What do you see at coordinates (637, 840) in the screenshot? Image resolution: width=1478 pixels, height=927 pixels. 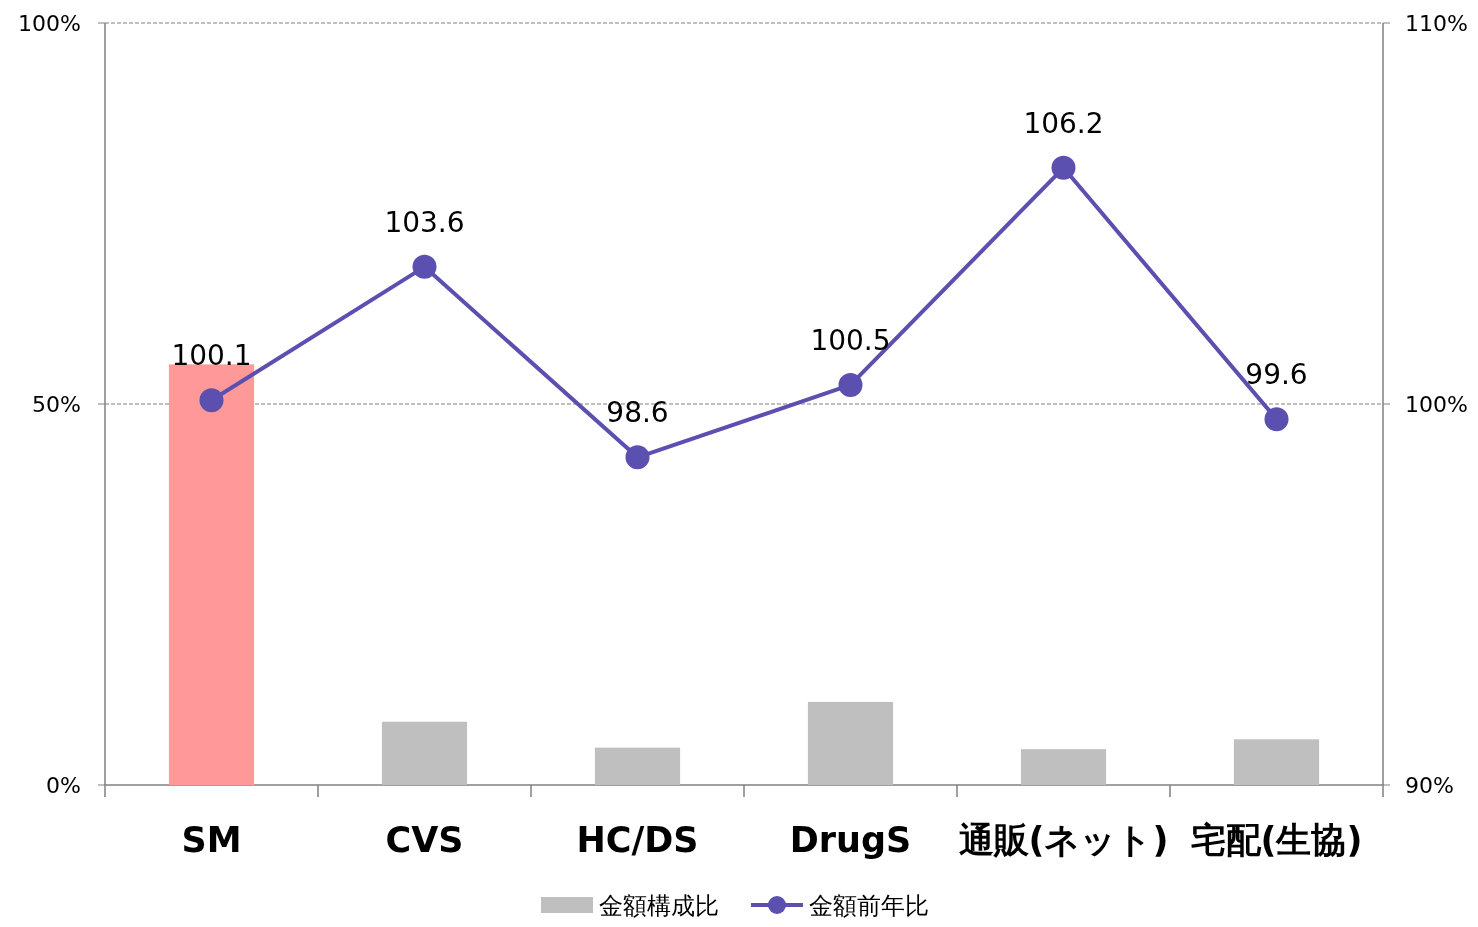 I see `x-tick-label: HC/DS` at bounding box center [637, 840].